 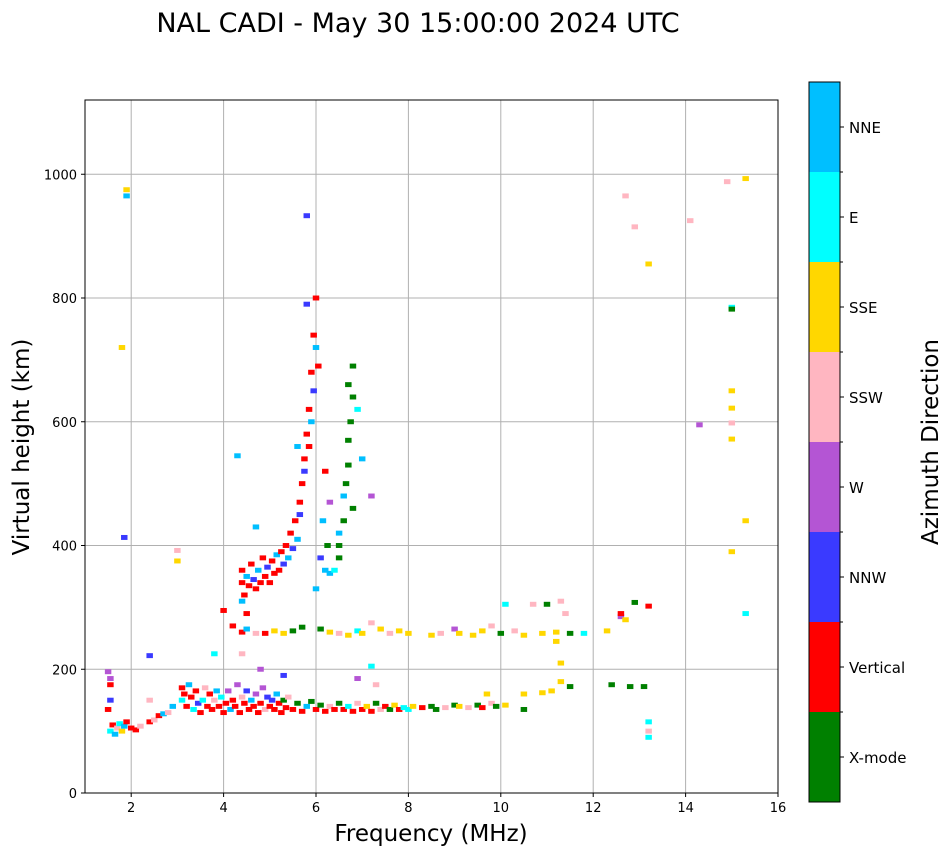 What do you see at coordinates (824, 307) in the screenshot?
I see `colorbar-segment-sse` at bounding box center [824, 307].